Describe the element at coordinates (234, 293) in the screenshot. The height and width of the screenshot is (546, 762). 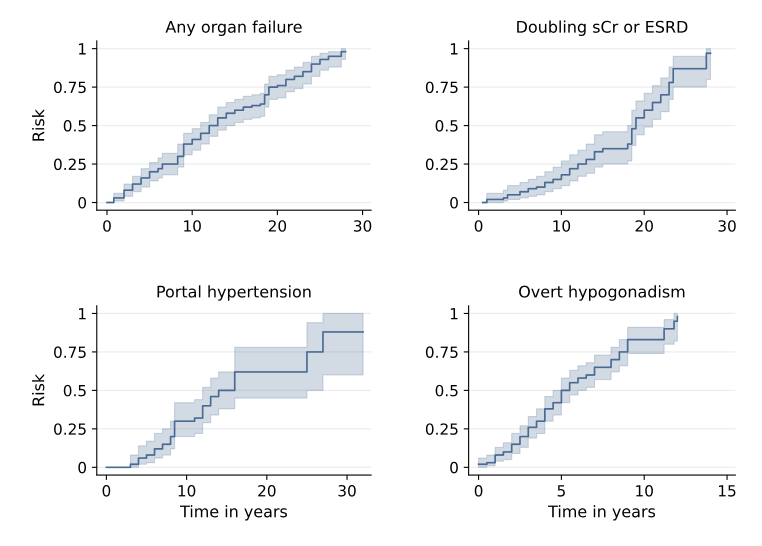
I see `chart-title: Portal hypertension` at that location.